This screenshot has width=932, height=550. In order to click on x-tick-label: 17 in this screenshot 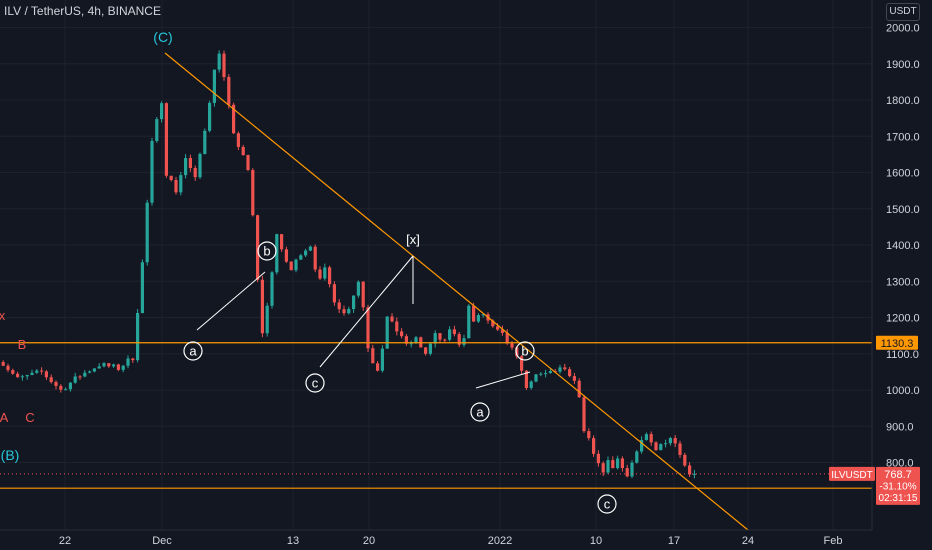, I will do `click(674, 541)`.